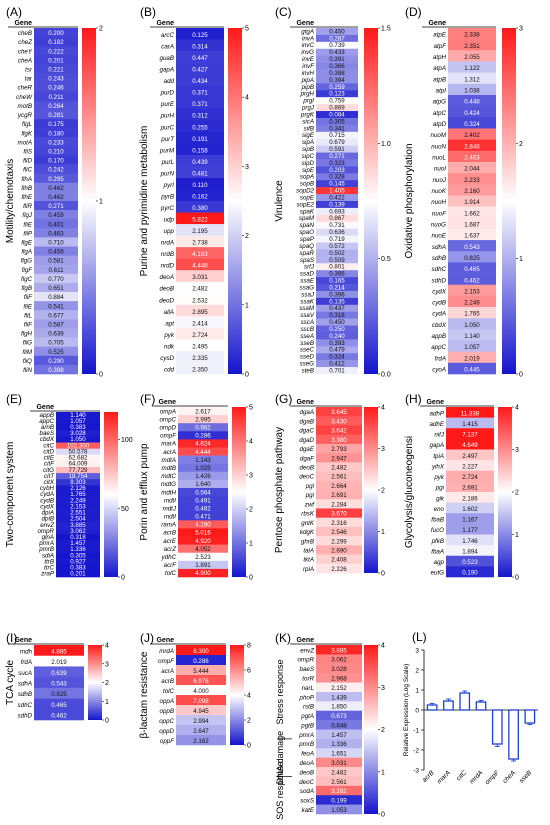 The image size is (550, 825). What do you see at coordinates (472, 57) in the screenshot?
I see `value-label: 2.055` at bounding box center [472, 57].